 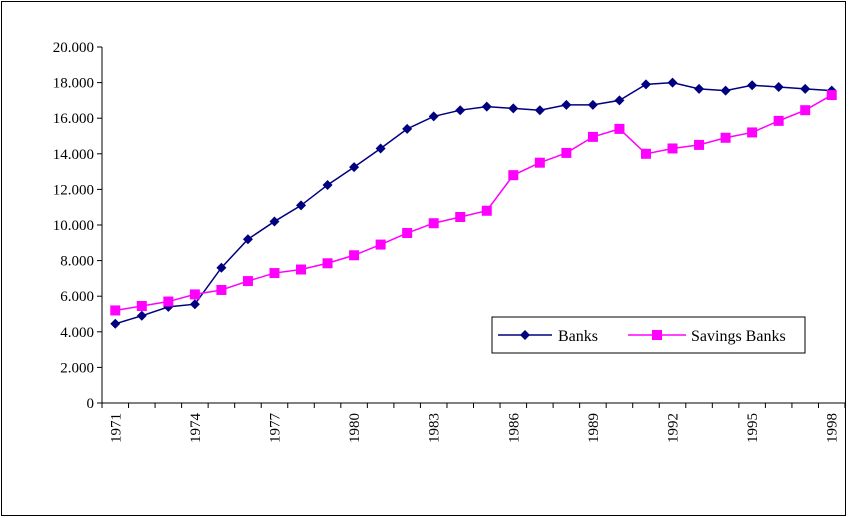 I want to click on x-axis-ticks: 1971 1974 1977 1980 1983 1986 1989 1992 1995 1998, so click(x=473, y=423).